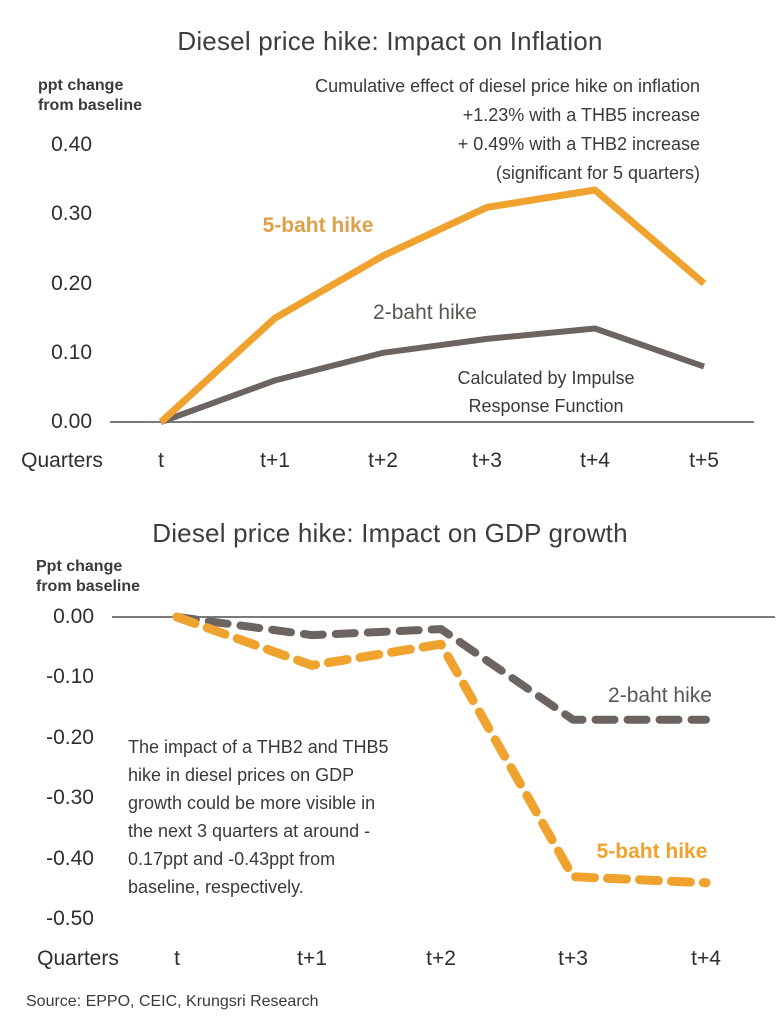 This screenshot has width=780, height=1031. What do you see at coordinates (88, 576) in the screenshot?
I see `chart2-y-axis-label: Ppt change from baseline` at bounding box center [88, 576].